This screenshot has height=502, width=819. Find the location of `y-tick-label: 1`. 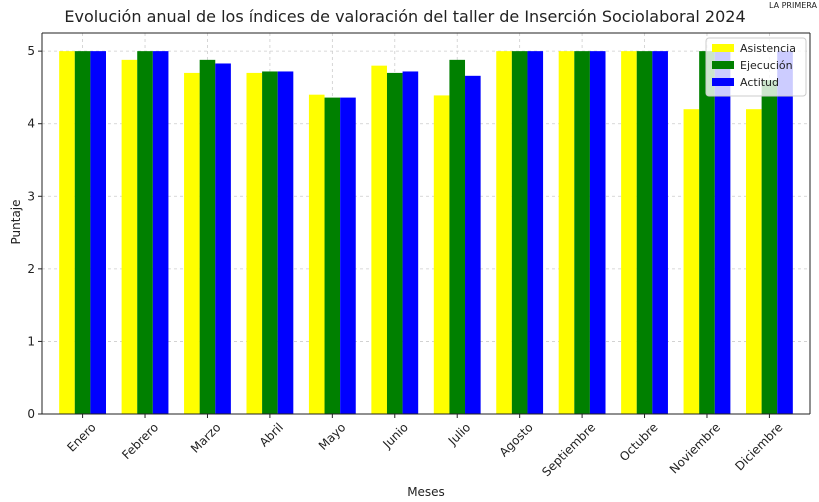

y-tick-label: 1 is located at coordinates (31, 341).